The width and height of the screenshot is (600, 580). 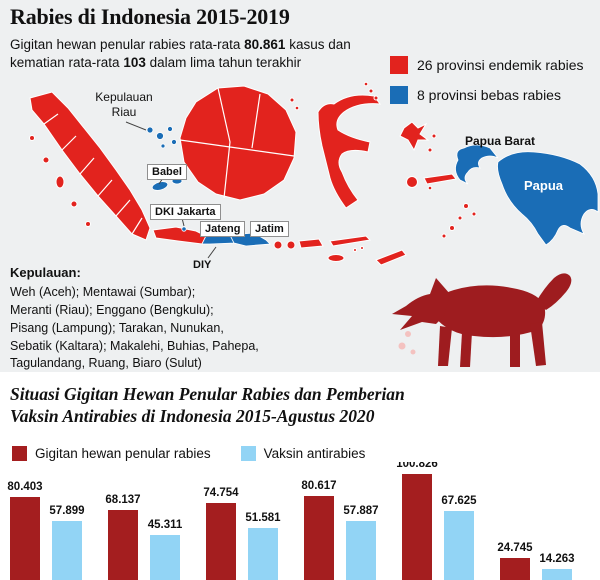 What do you see at coordinates (399, 95) in the screenshot?
I see `free-color-swatch` at bounding box center [399, 95].